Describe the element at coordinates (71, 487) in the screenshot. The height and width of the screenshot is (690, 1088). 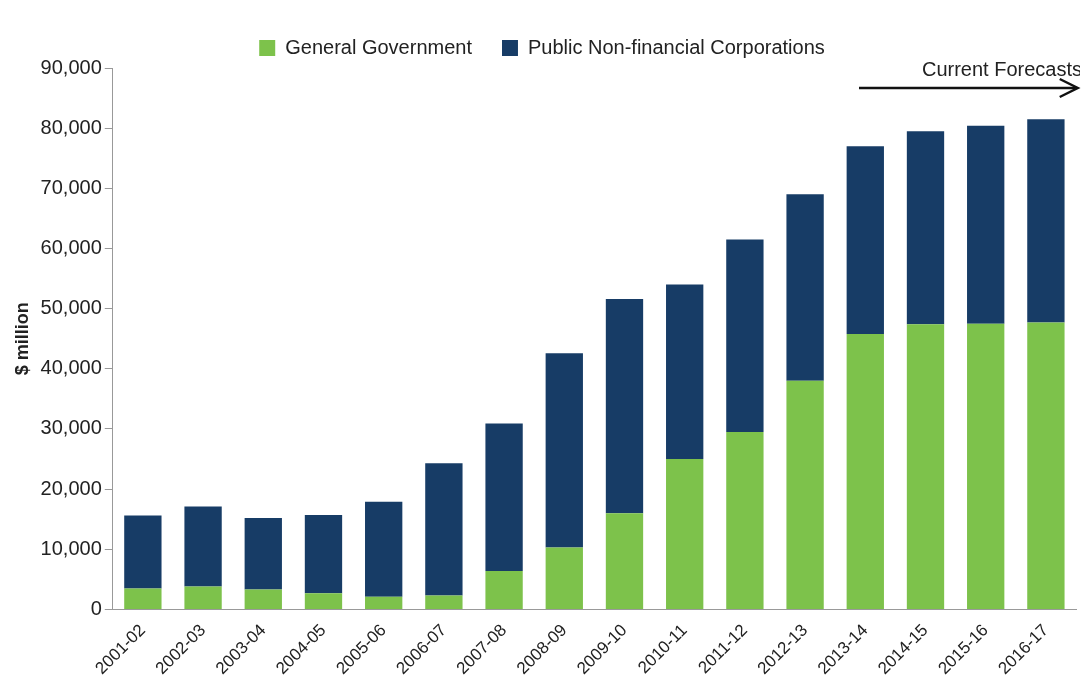
I see `y-tick-label: 20,000` at that location.